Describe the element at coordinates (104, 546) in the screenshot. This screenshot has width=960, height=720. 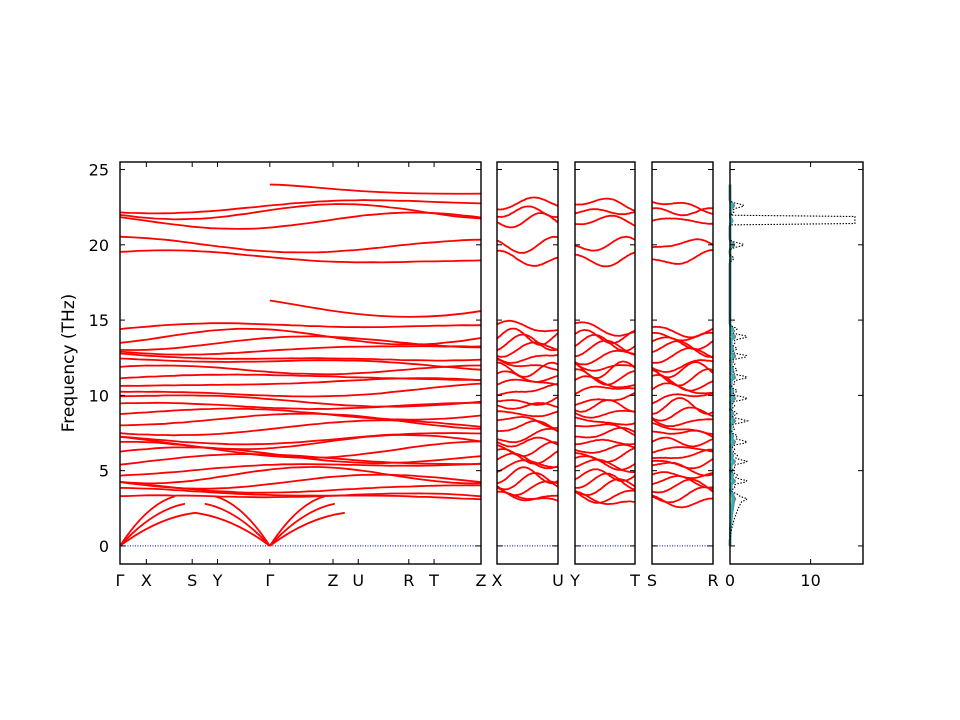
I see `y-tick-label: 0` at that location.